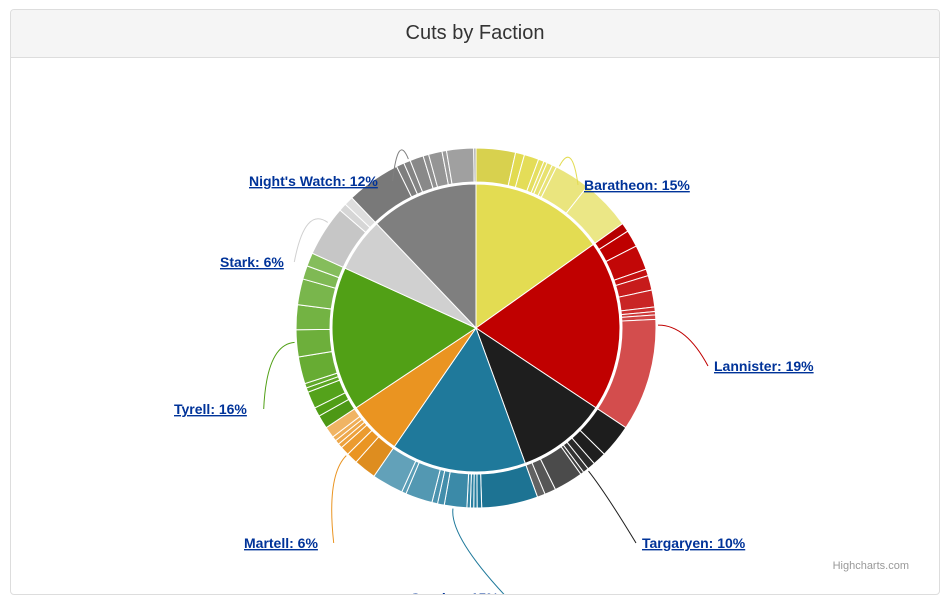 The height and width of the screenshot is (602, 943). What do you see at coordinates (252, 262) in the screenshot?
I see `data-label-stark: Stark: 6%` at bounding box center [252, 262].